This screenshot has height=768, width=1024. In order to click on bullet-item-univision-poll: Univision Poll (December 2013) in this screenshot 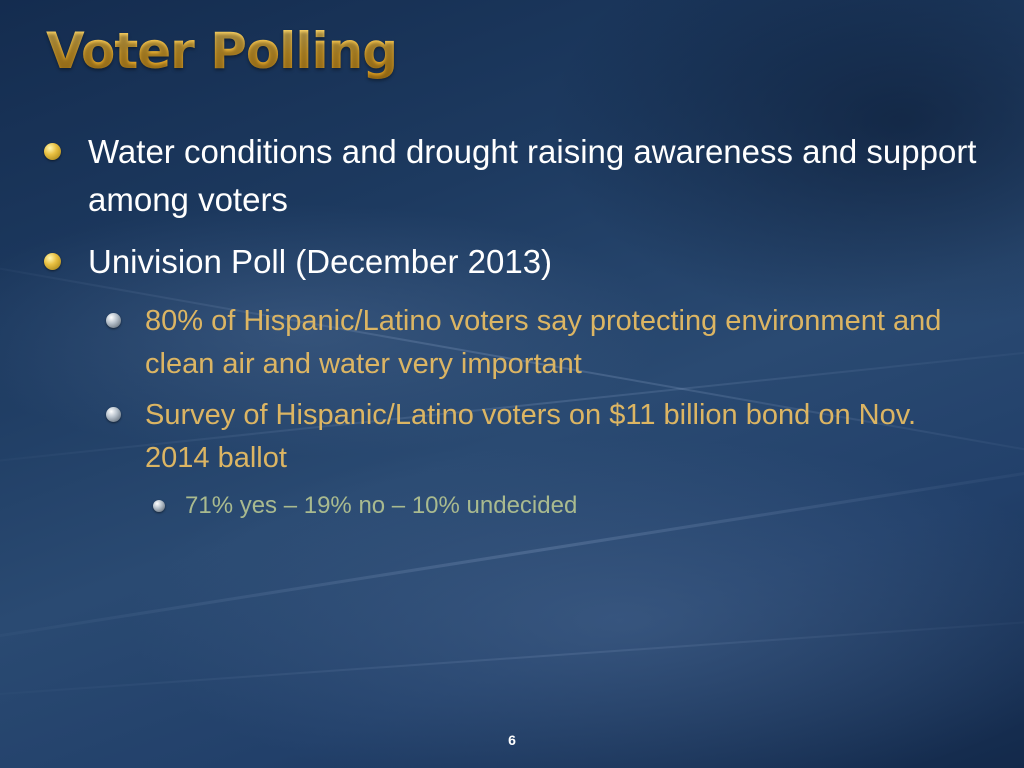, I will do `click(510, 262)`.